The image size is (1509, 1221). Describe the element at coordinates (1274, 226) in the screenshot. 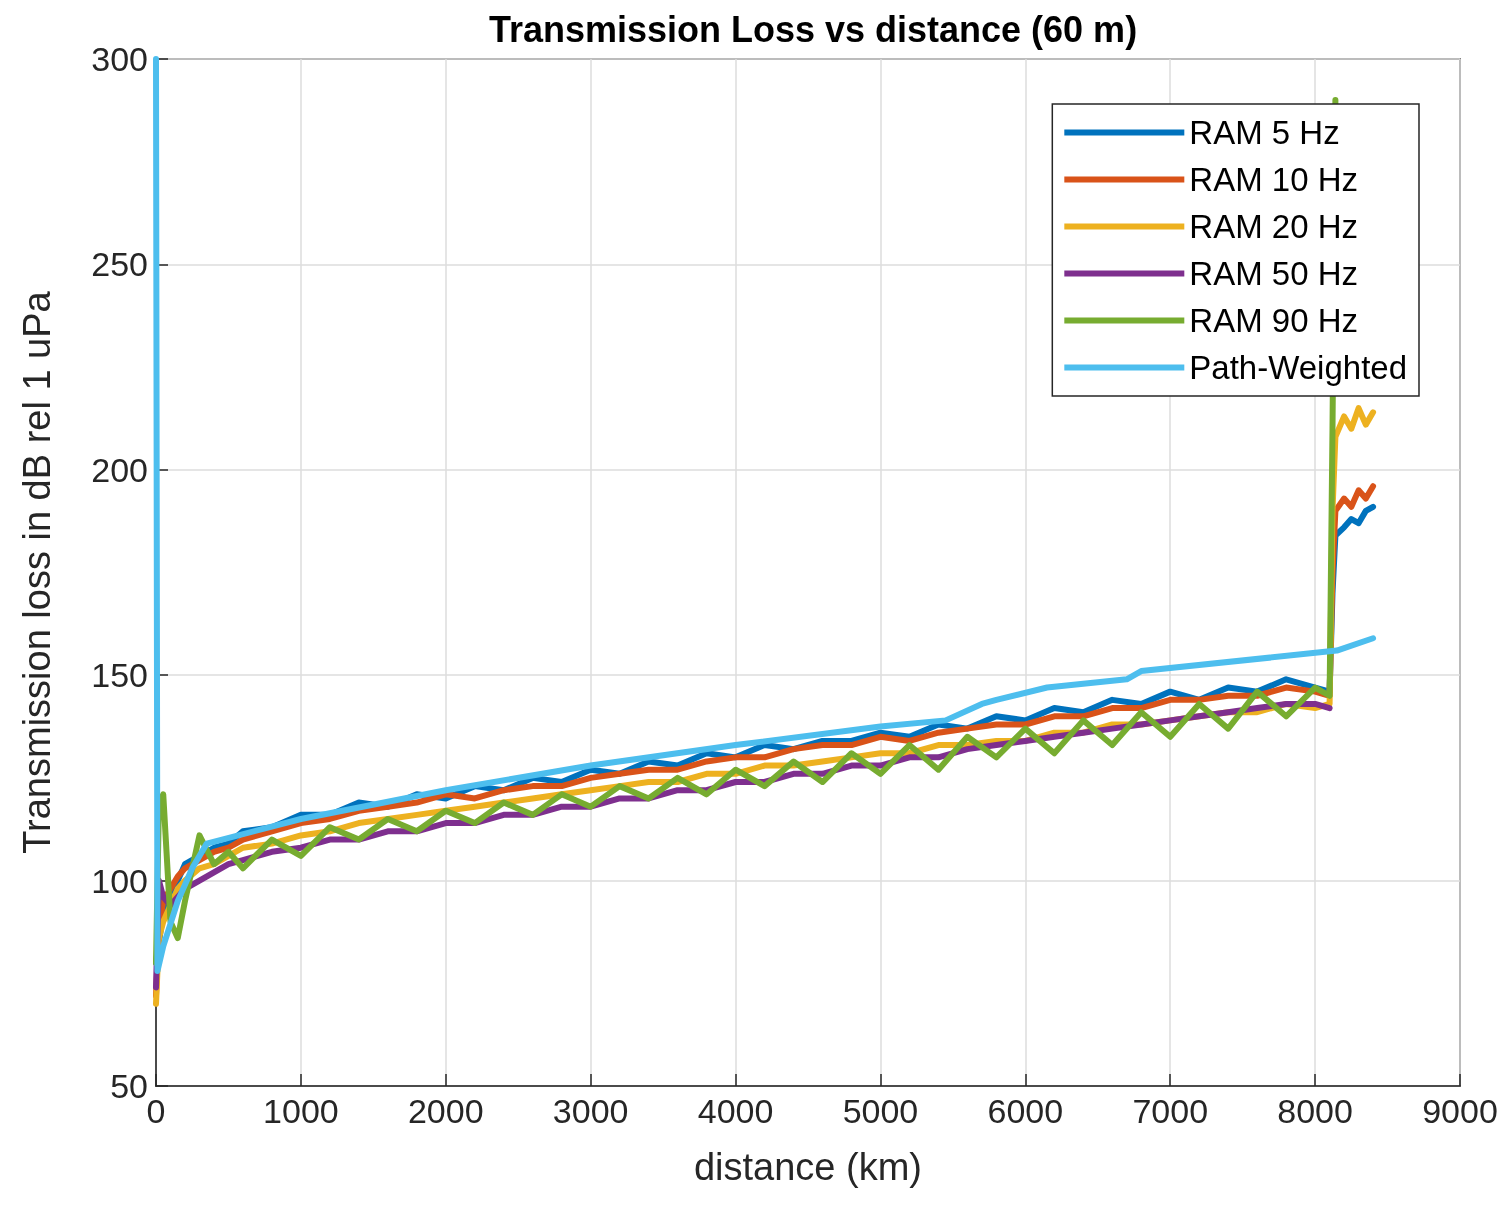

I see `legend-label: RAM 20 Hz` at that location.